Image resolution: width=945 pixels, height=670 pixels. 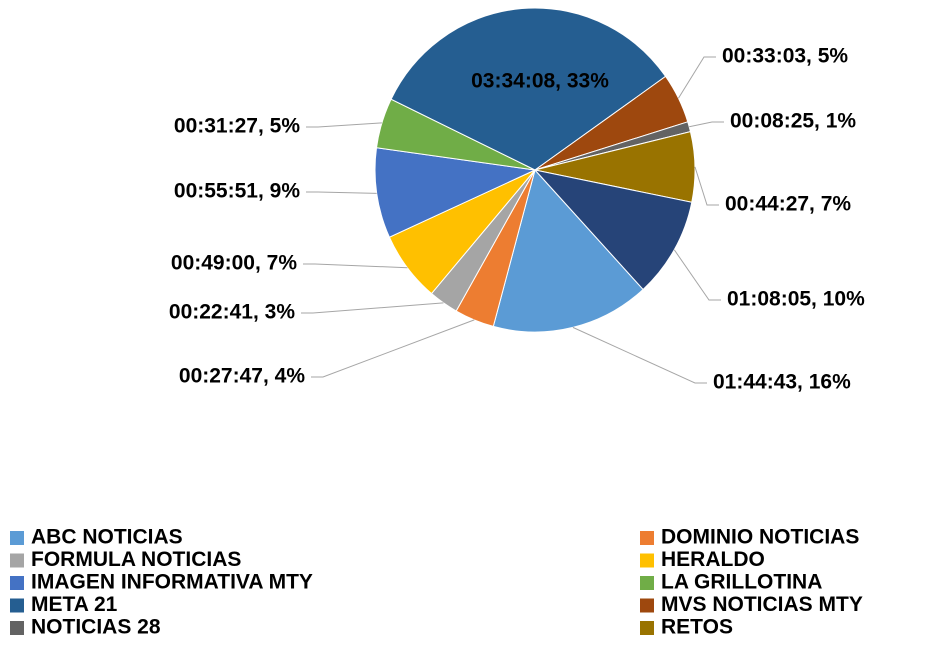 What do you see at coordinates (107, 537) in the screenshot?
I see `legend-label: ABC NOTICIAS` at bounding box center [107, 537].